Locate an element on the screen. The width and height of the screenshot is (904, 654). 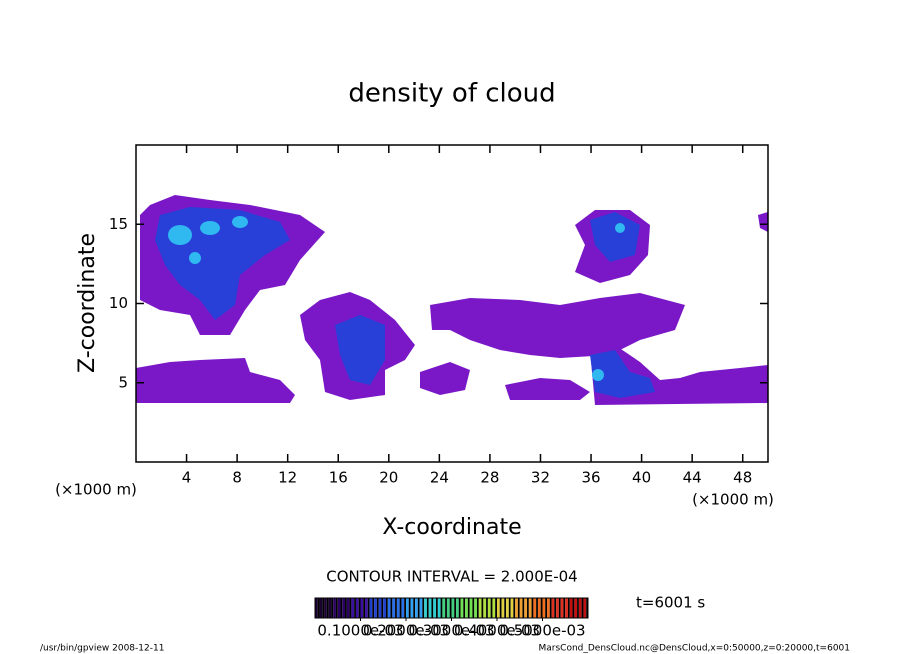
time-label: t=6001 s is located at coordinates (670, 603).